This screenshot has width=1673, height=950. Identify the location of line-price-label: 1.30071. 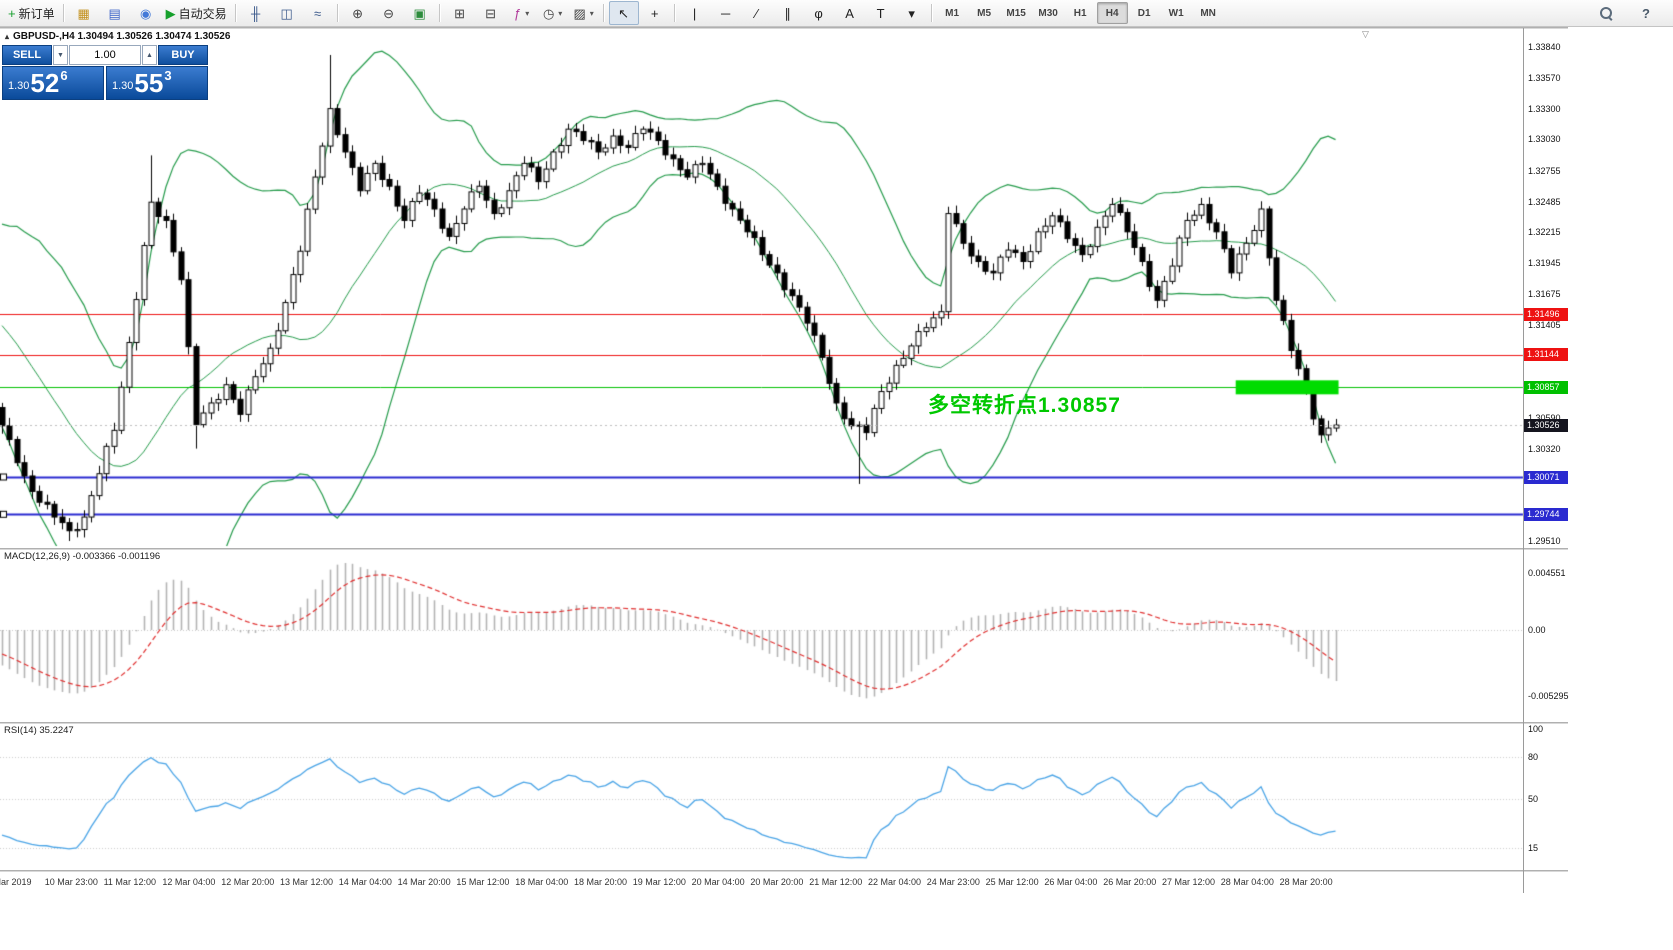
(1546, 477).